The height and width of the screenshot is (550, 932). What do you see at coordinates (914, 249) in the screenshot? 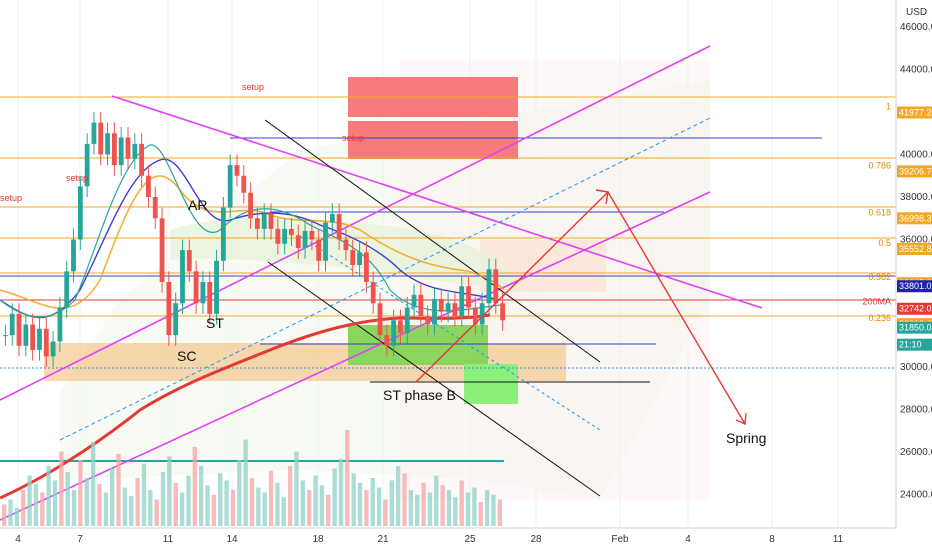
I see `price-label-box: 35552.8` at bounding box center [914, 249].